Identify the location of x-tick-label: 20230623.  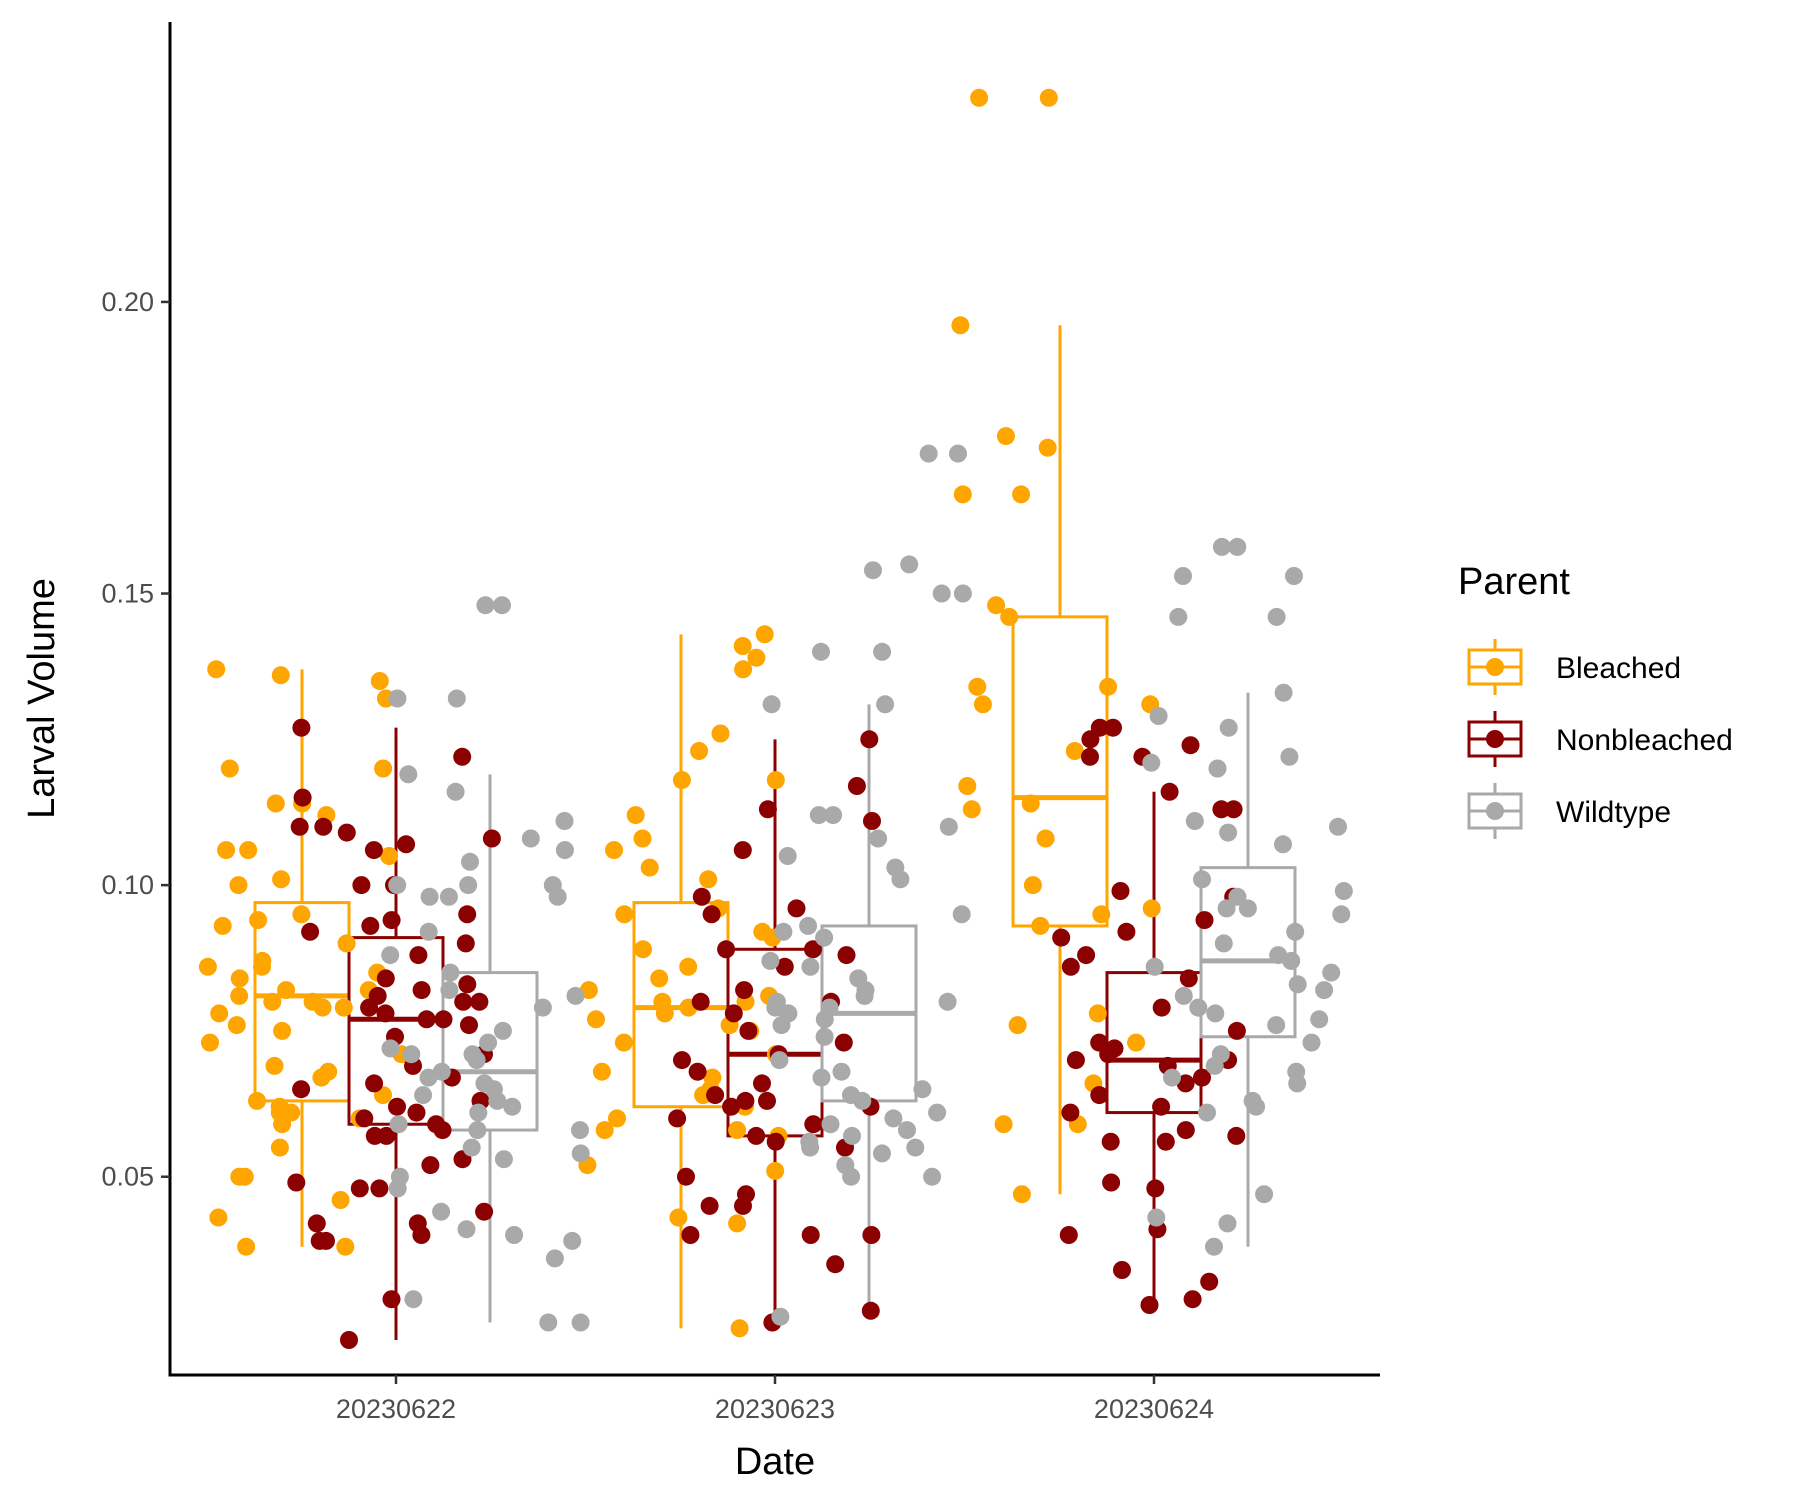
(775, 1409).